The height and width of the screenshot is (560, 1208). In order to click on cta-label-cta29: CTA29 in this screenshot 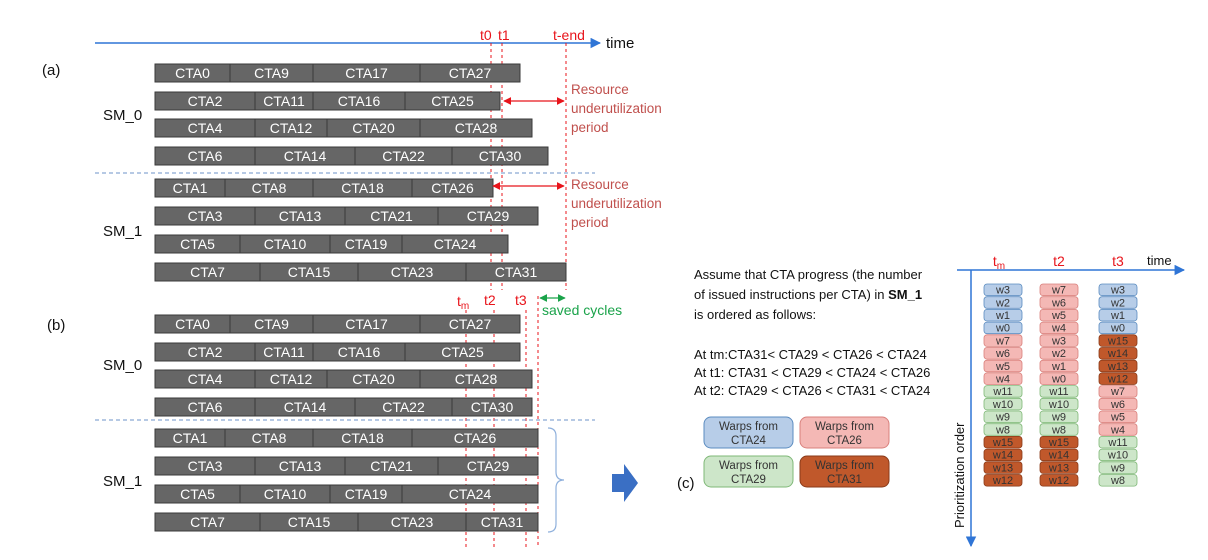, I will do `click(488, 216)`.